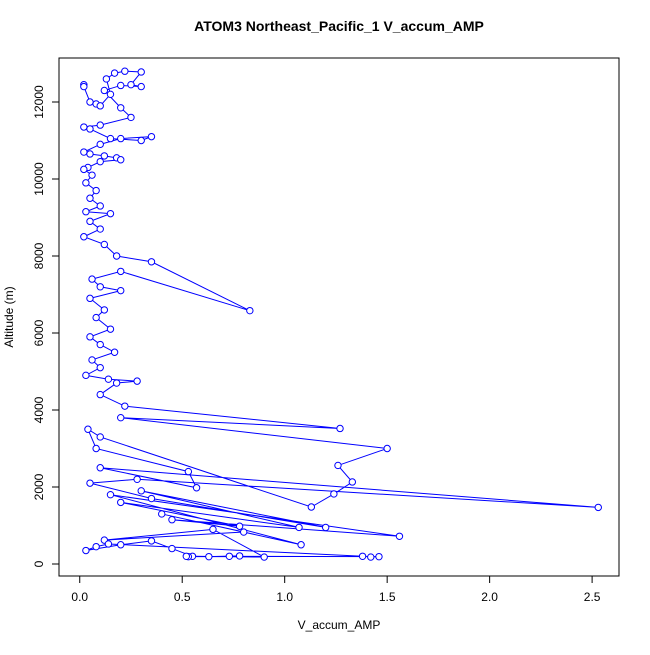 The image size is (650, 655). I want to click on x-tick-label: 1.0, so click(284, 597).